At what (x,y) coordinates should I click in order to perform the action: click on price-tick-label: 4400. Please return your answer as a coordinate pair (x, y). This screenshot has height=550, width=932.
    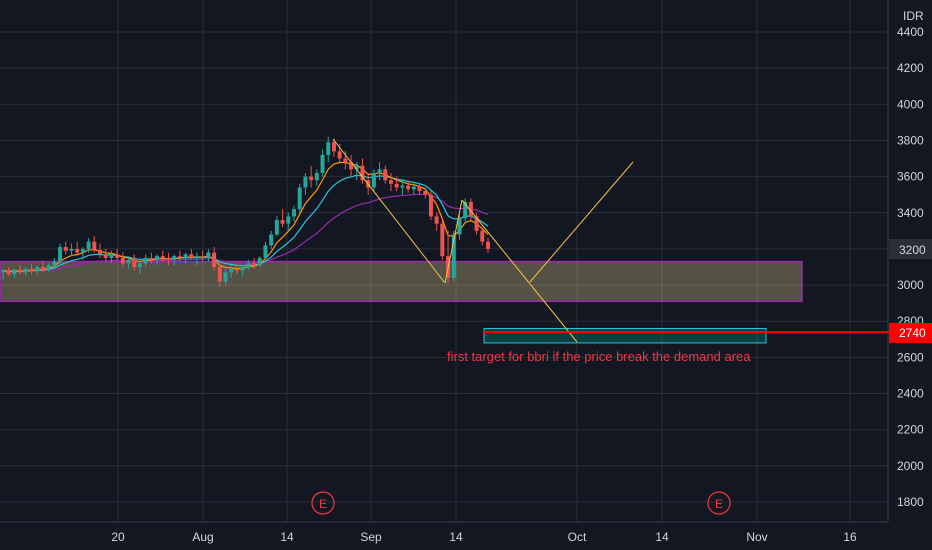
    Looking at the image, I should click on (910, 32).